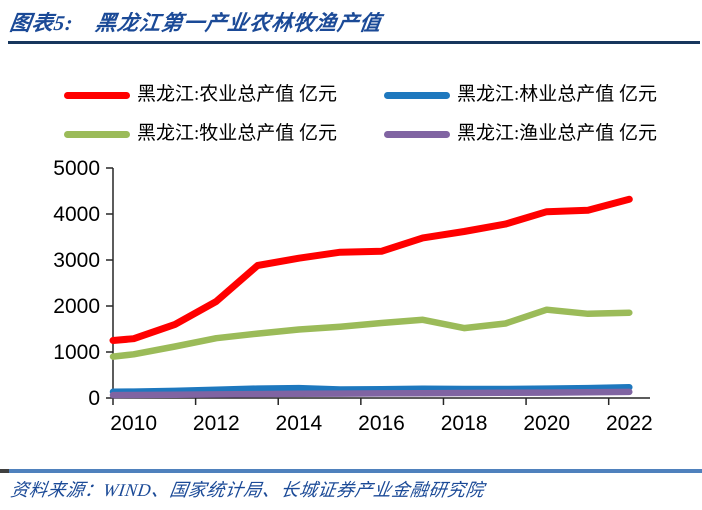 Image resolution: width=702 pixels, height=510 pixels. Describe the element at coordinates (247, 490) in the screenshot. I see `source-note: 资料来源：WIND、国家统计局、长城证券产业金融研究院` at that location.